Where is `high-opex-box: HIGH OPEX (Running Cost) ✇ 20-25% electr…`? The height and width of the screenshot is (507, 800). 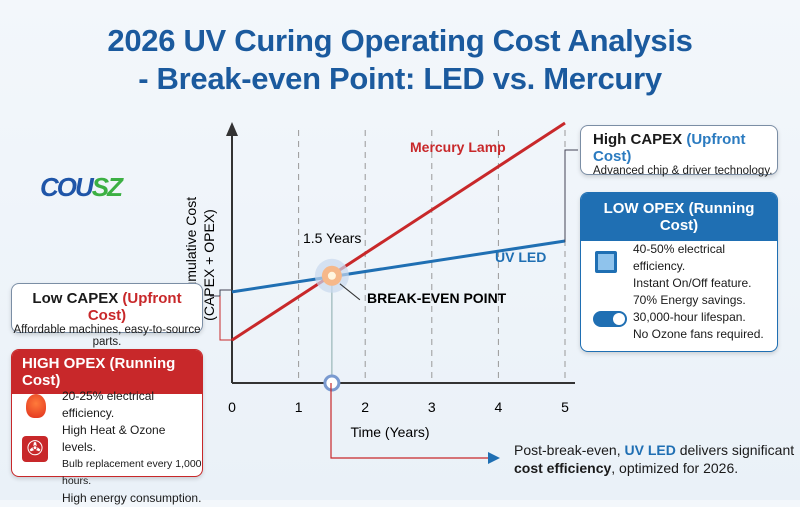
high-opex-box: HIGH OPEX (Running Cost) ✇ 20-25% electr… is located at coordinates (107, 427).